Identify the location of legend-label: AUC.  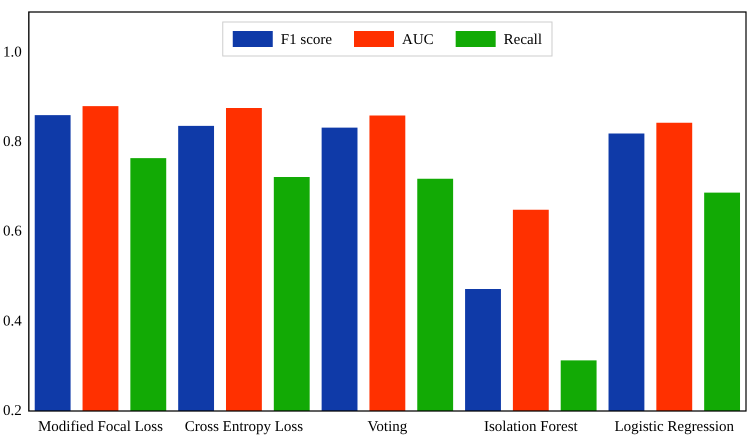
(418, 40).